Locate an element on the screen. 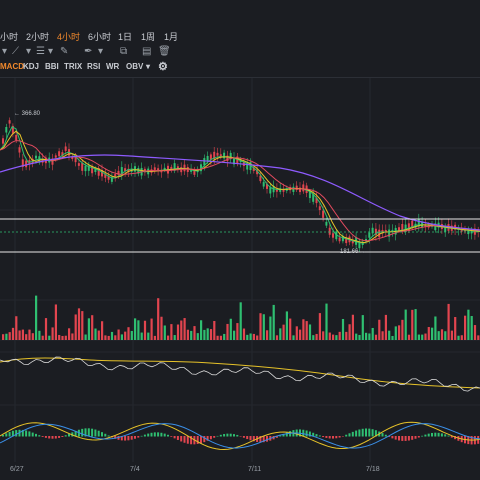 Image resolution: width=480 pixels, height=480 pixels. settings-icon: ⚙ is located at coordinates (163, 67).